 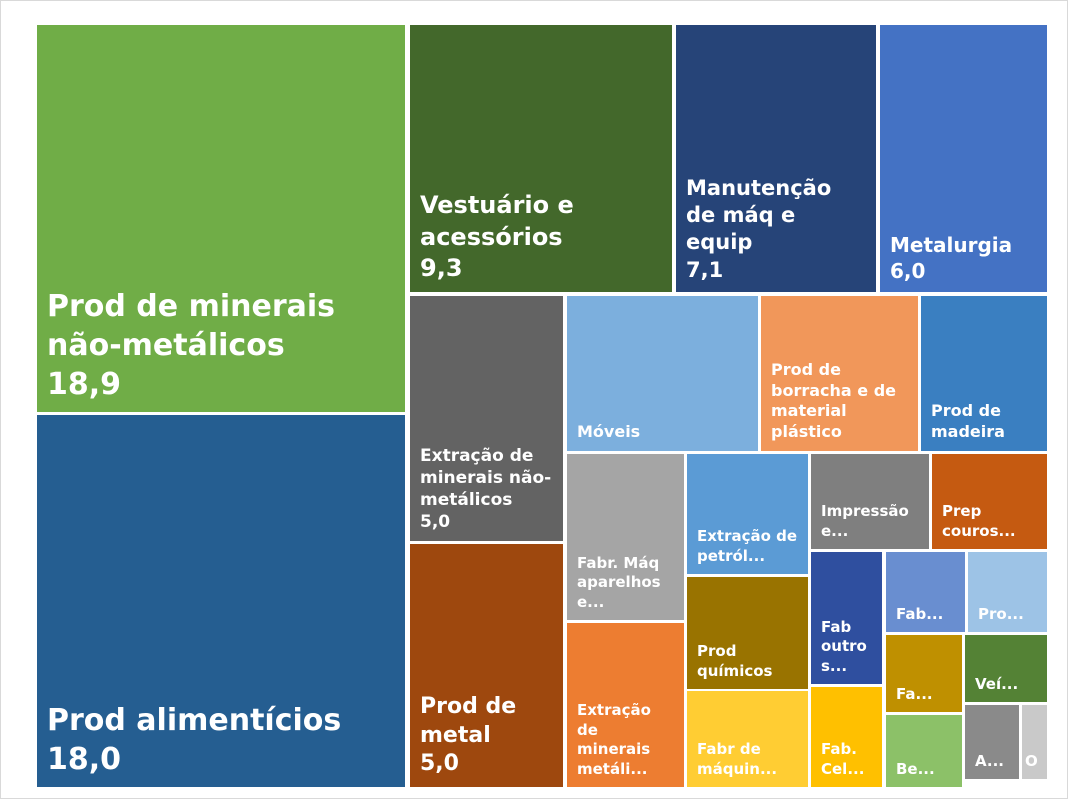 What do you see at coordinates (84, 384) in the screenshot?
I see `value-label: 18,9` at bounding box center [84, 384].